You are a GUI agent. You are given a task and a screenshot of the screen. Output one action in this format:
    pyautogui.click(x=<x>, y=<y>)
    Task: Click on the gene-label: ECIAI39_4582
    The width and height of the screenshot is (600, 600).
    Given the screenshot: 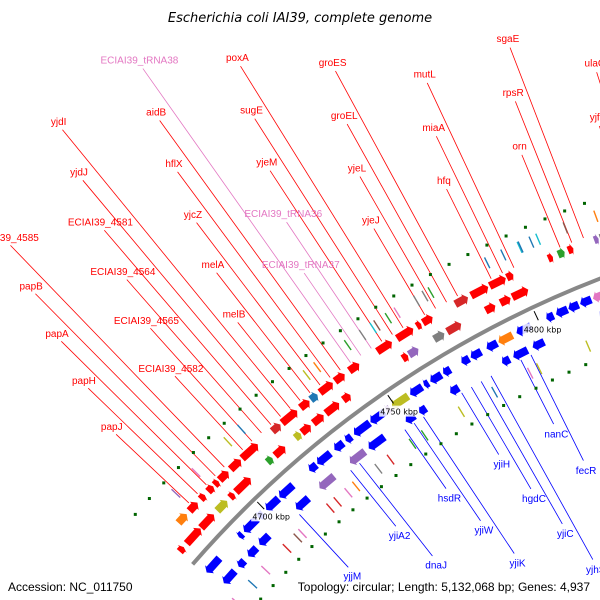 What is the action you would take?
    pyautogui.click(x=170, y=369)
    